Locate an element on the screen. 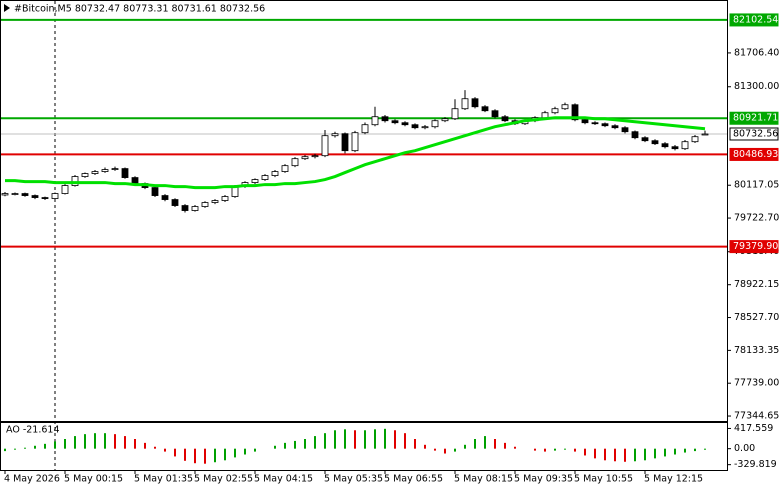 The width and height of the screenshot is (781, 489). title-icon is located at coordinates (7, 8).